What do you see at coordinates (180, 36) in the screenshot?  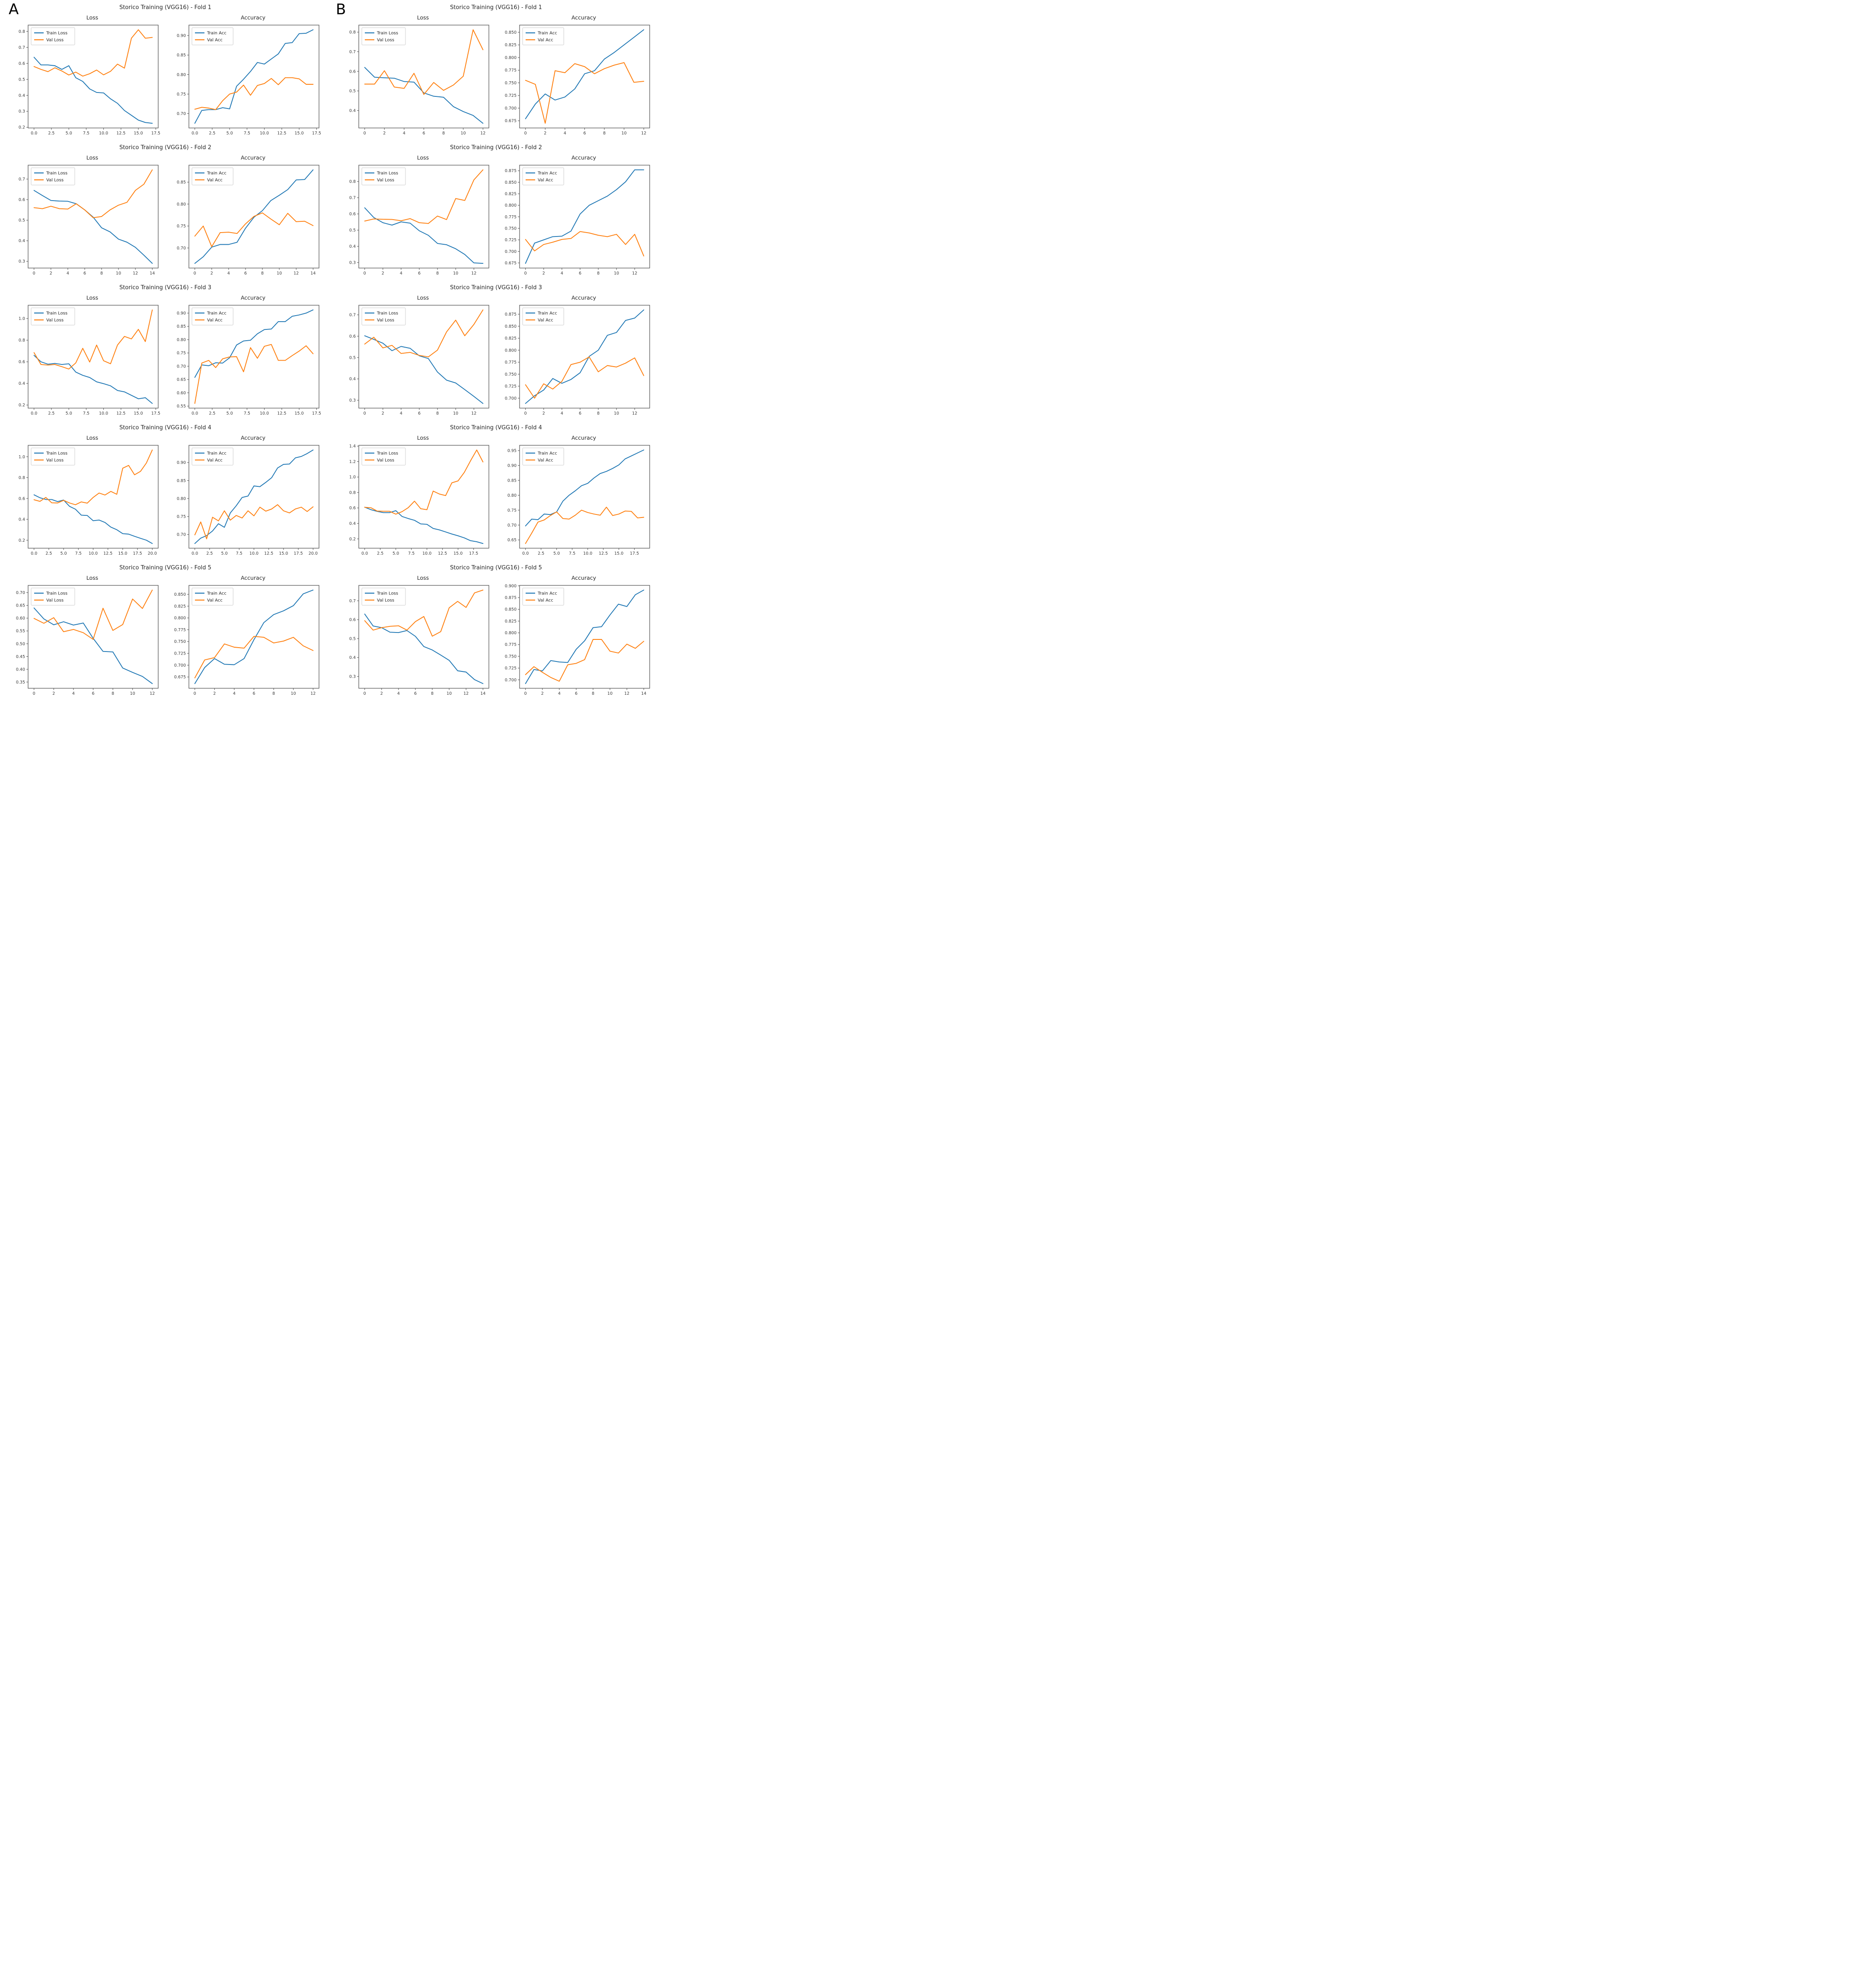 I see `svg-text: 0.90` at bounding box center [180, 36].